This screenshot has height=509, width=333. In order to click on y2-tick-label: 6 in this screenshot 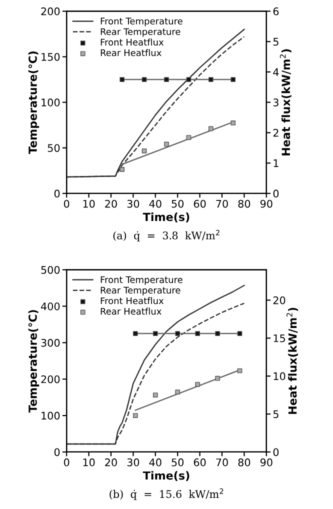, I will do `click(276, 11)`.